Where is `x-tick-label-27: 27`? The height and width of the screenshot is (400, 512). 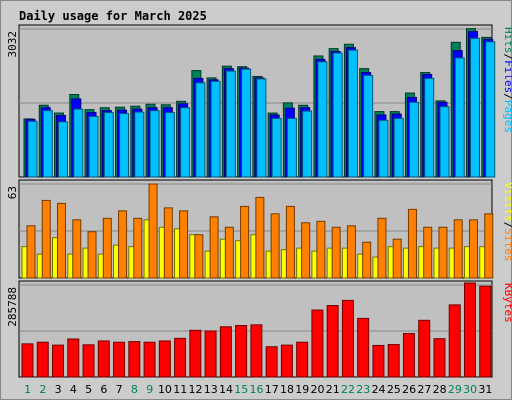 x-tick-label-27: 27 is located at coordinates (424, 389).